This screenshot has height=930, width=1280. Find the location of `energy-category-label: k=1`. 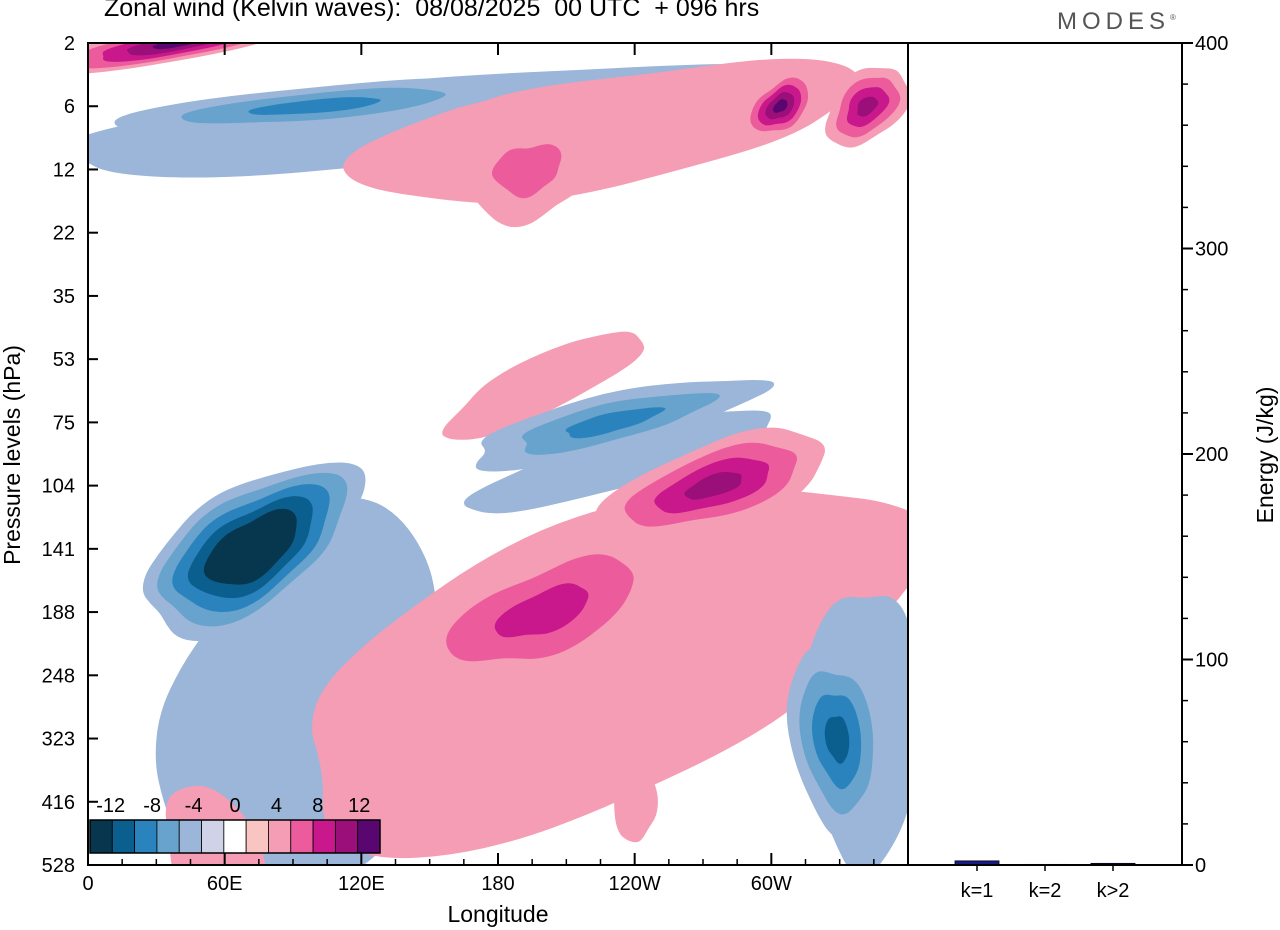

energy-category-label: k=1 is located at coordinates (977, 891).